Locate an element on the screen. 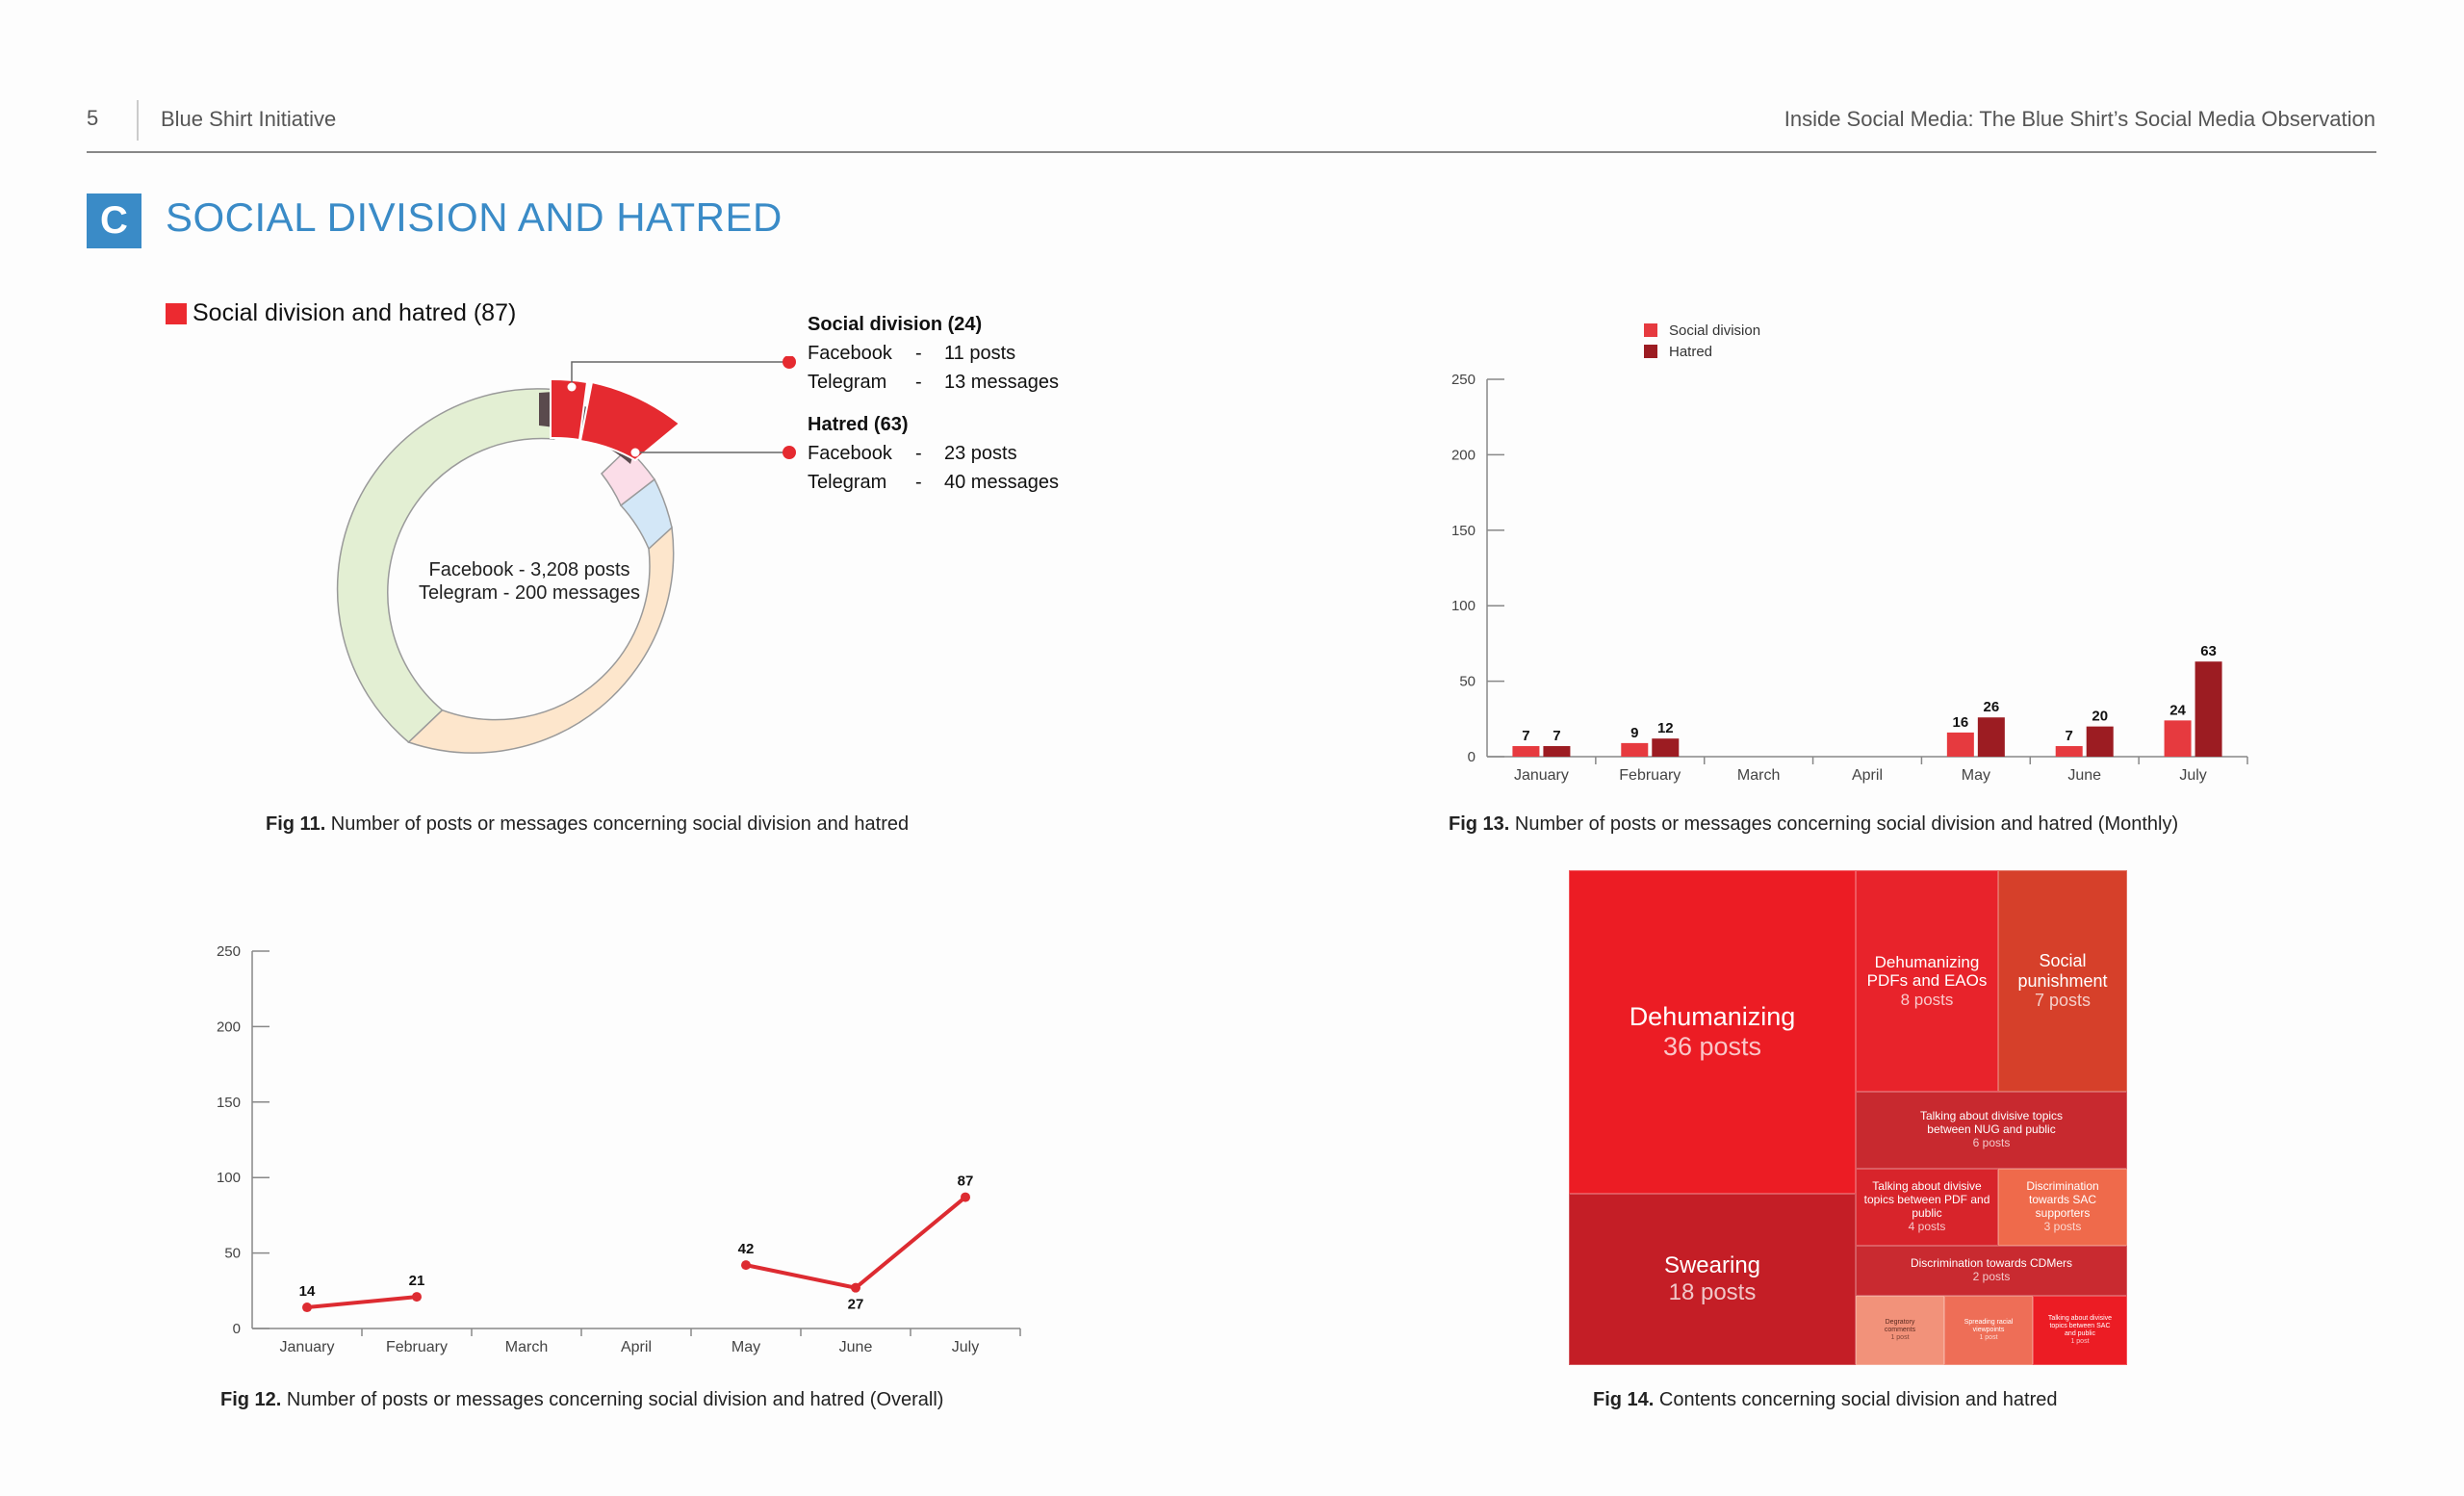 The height and width of the screenshot is (1496, 2464). treemap-cell-3: Social punishment 7 posts is located at coordinates (2062, 981).